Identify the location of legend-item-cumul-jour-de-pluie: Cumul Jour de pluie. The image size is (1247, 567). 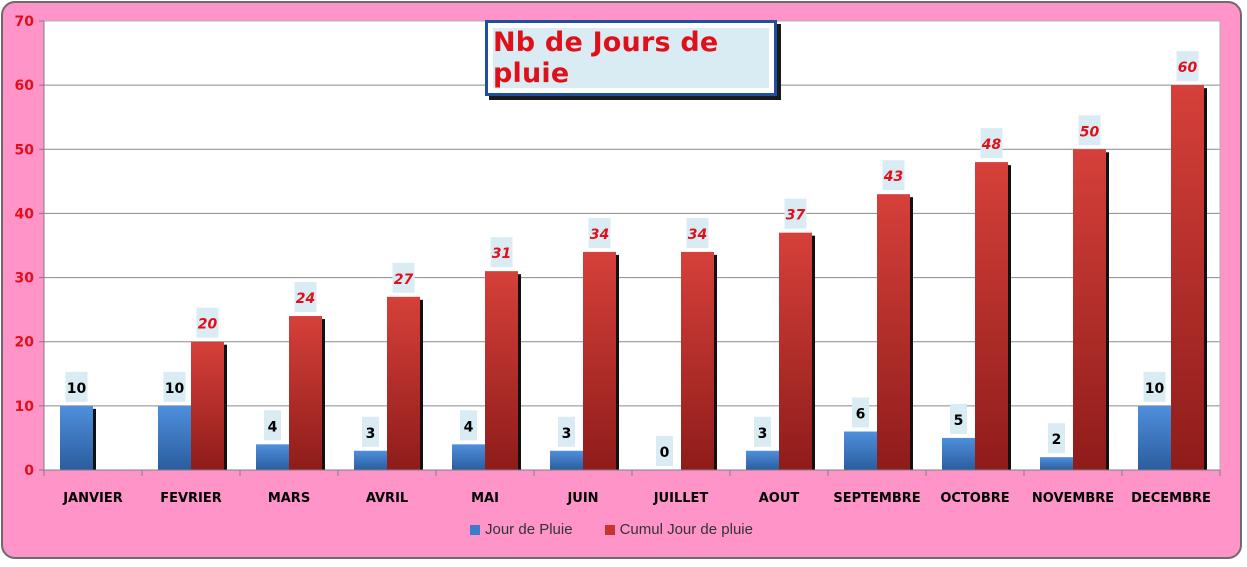
(678, 529).